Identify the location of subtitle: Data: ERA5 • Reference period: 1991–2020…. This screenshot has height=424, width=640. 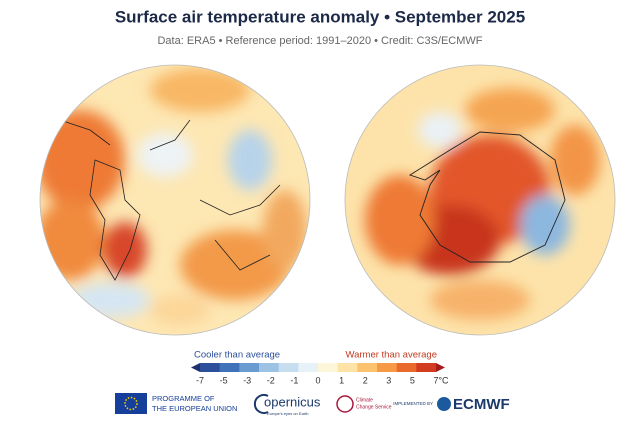
(319, 41).